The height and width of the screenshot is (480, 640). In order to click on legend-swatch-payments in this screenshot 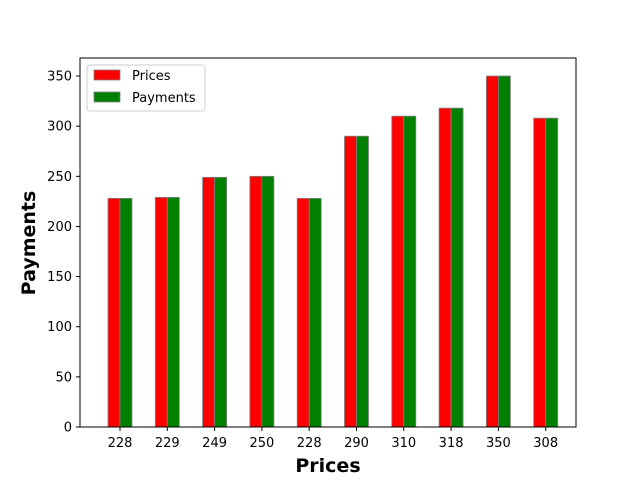, I will do `click(107, 97)`.